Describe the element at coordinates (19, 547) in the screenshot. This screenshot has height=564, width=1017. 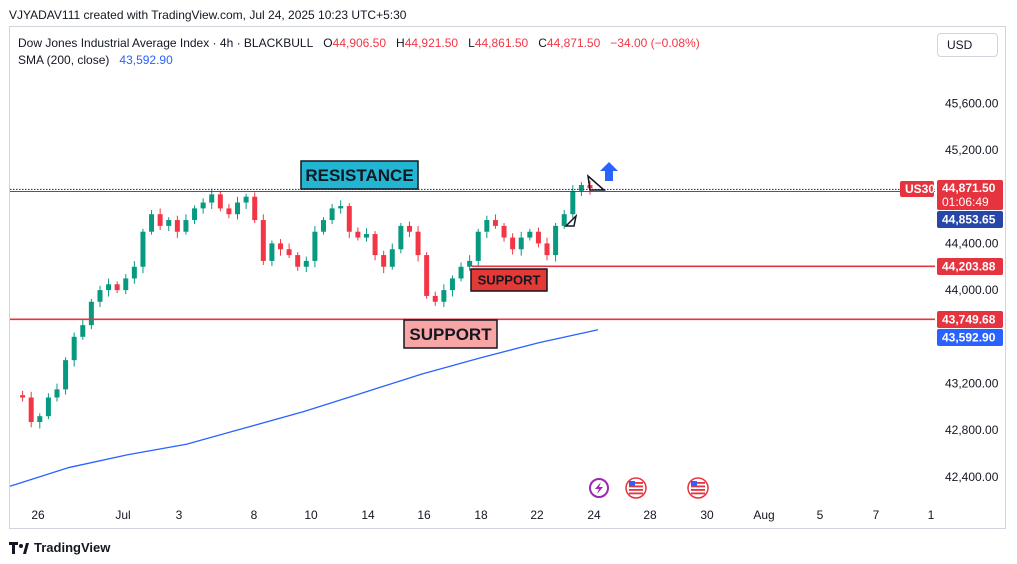
I see `tradingview-logo-icon` at that location.